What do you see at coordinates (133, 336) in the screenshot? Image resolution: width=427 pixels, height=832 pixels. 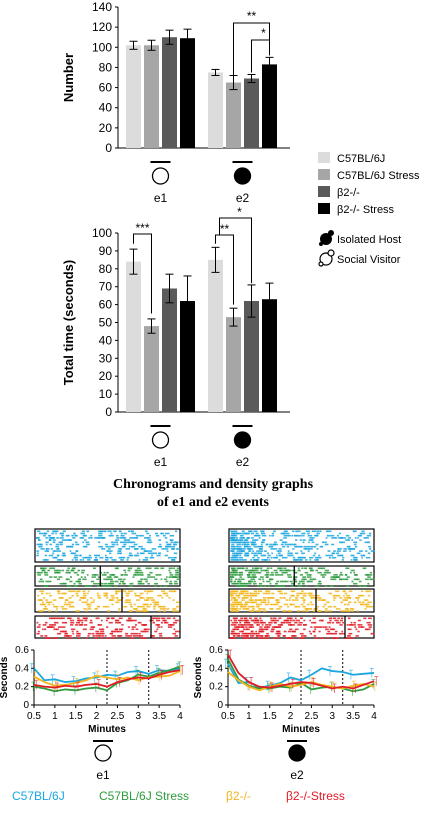 I see `bar` at bounding box center [133, 336].